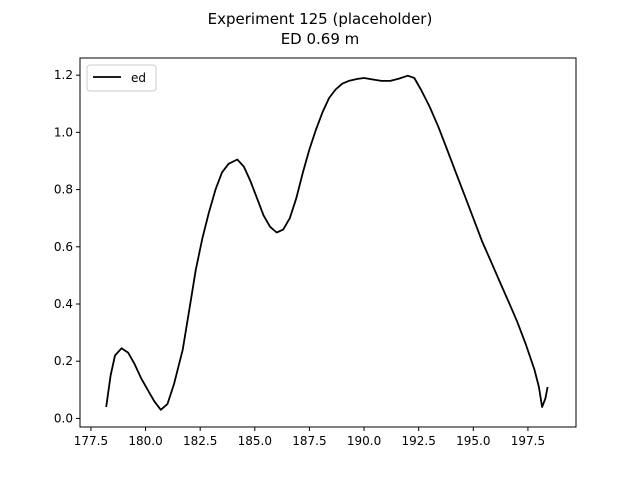 The width and height of the screenshot is (640, 480). Describe the element at coordinates (63, 132) in the screenshot. I see `y-tick-label: 1.0` at that location.